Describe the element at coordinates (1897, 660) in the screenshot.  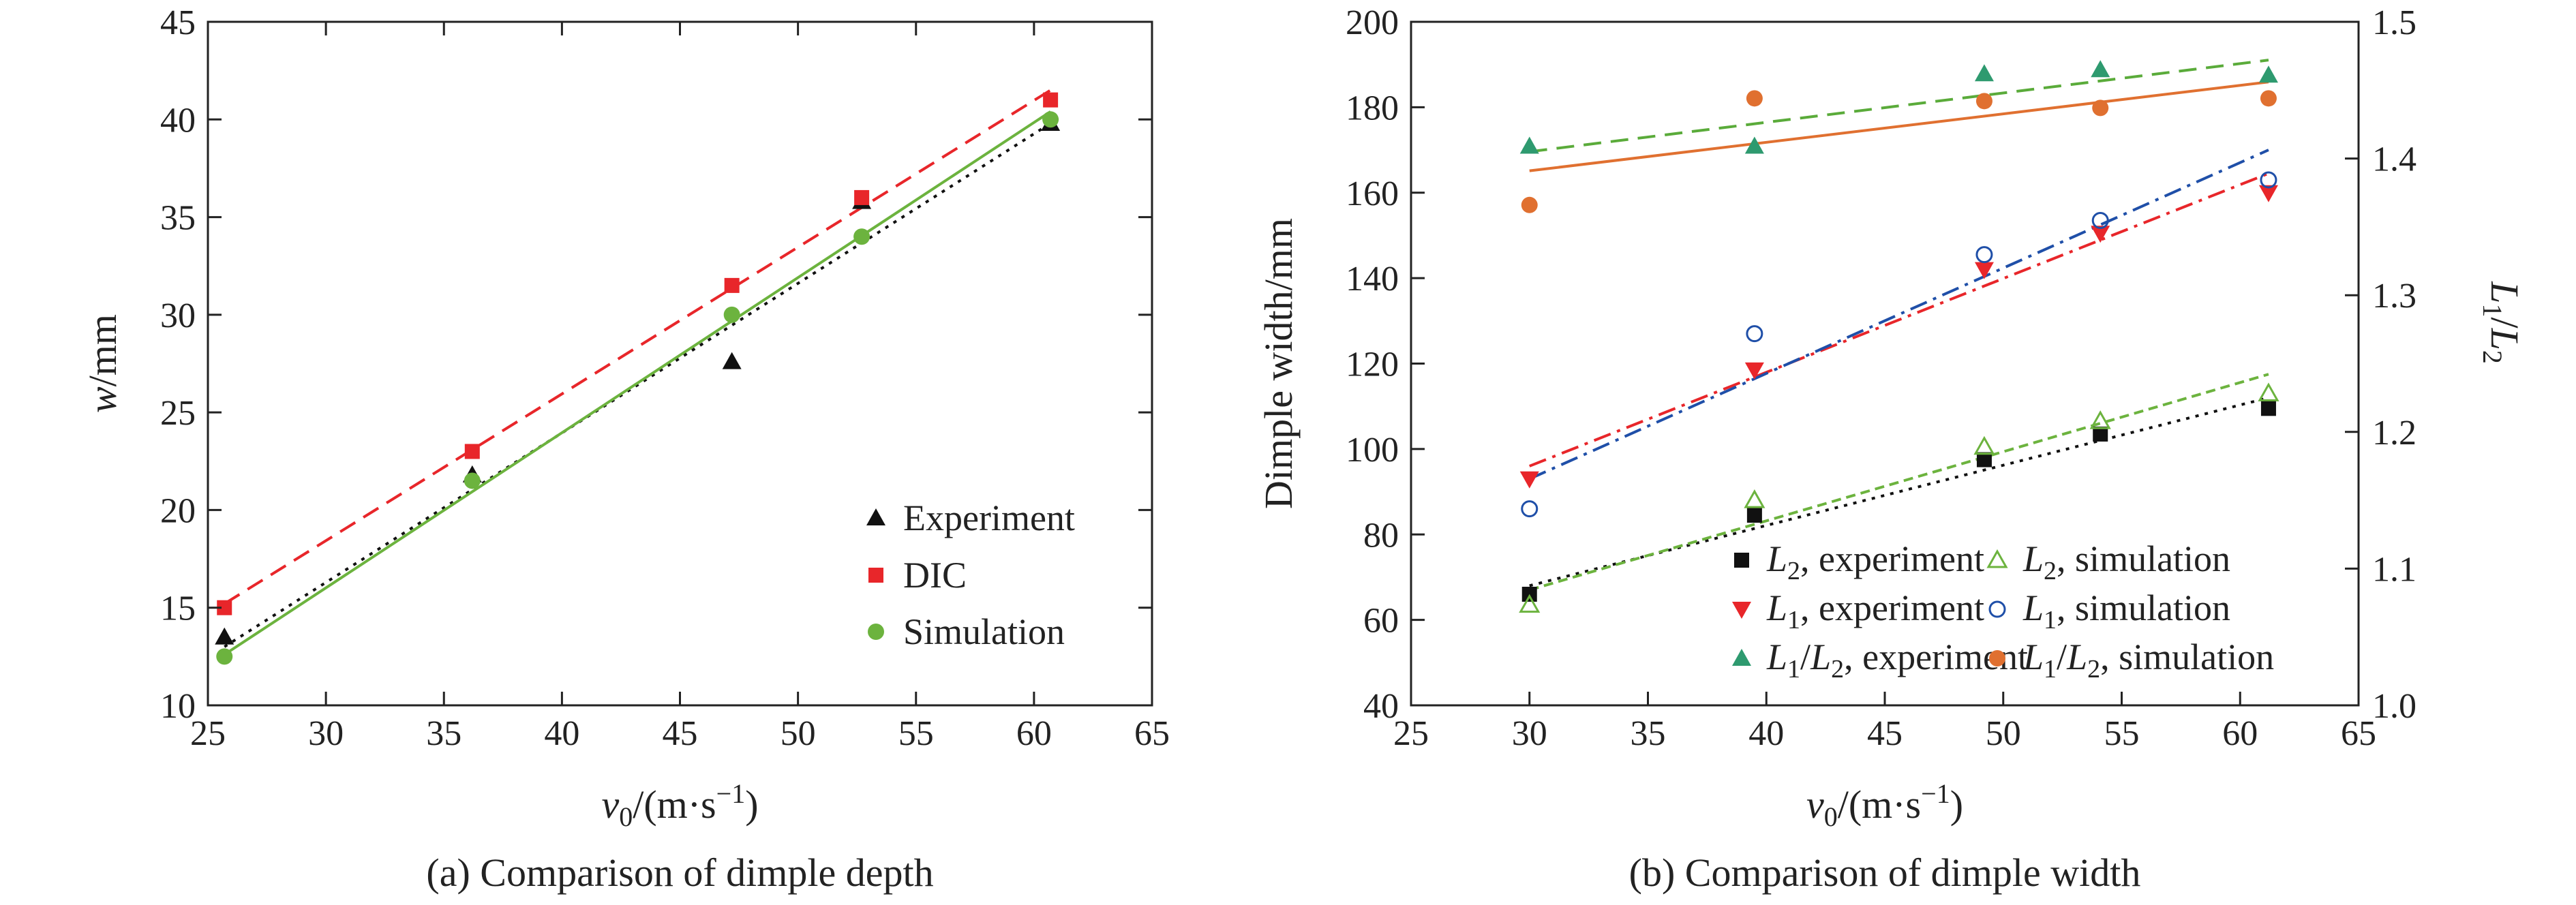
I see `legend-label-4: L1/L2, experiment` at that location.